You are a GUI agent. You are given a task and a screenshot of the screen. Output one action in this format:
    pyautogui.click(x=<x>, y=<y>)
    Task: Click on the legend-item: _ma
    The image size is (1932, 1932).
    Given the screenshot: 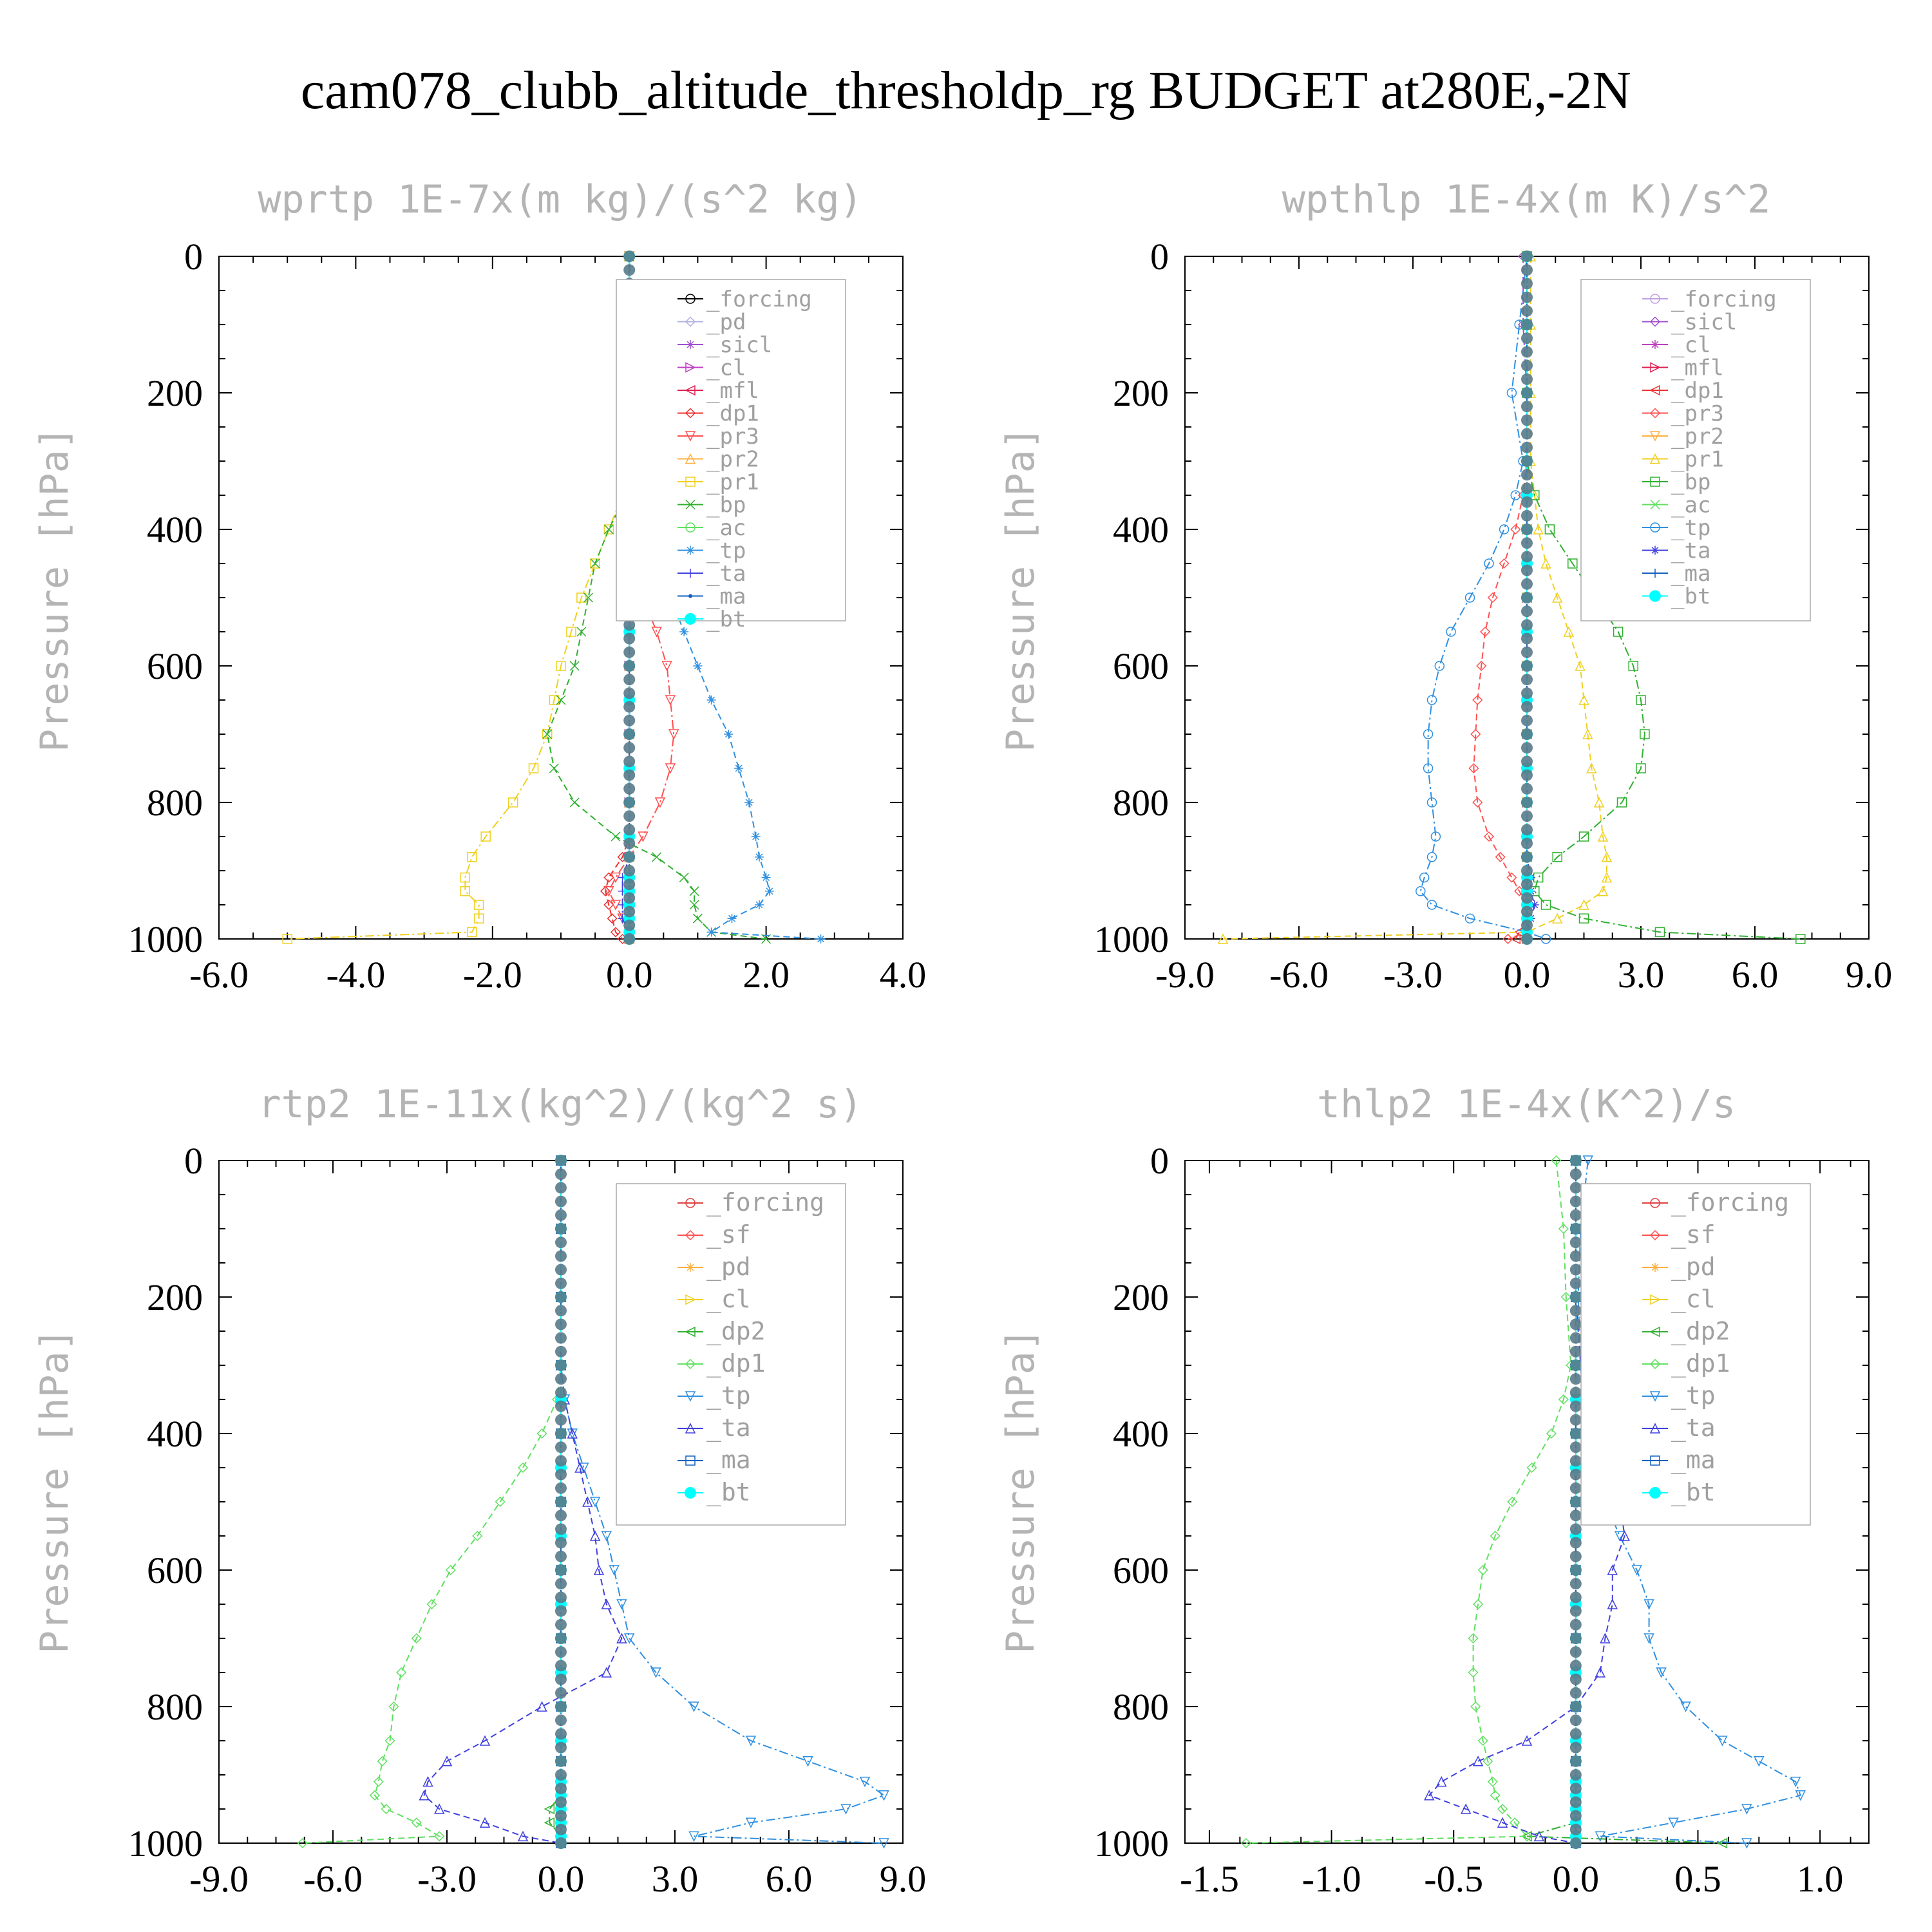 What is the action you would take?
    pyautogui.click(x=1676, y=574)
    